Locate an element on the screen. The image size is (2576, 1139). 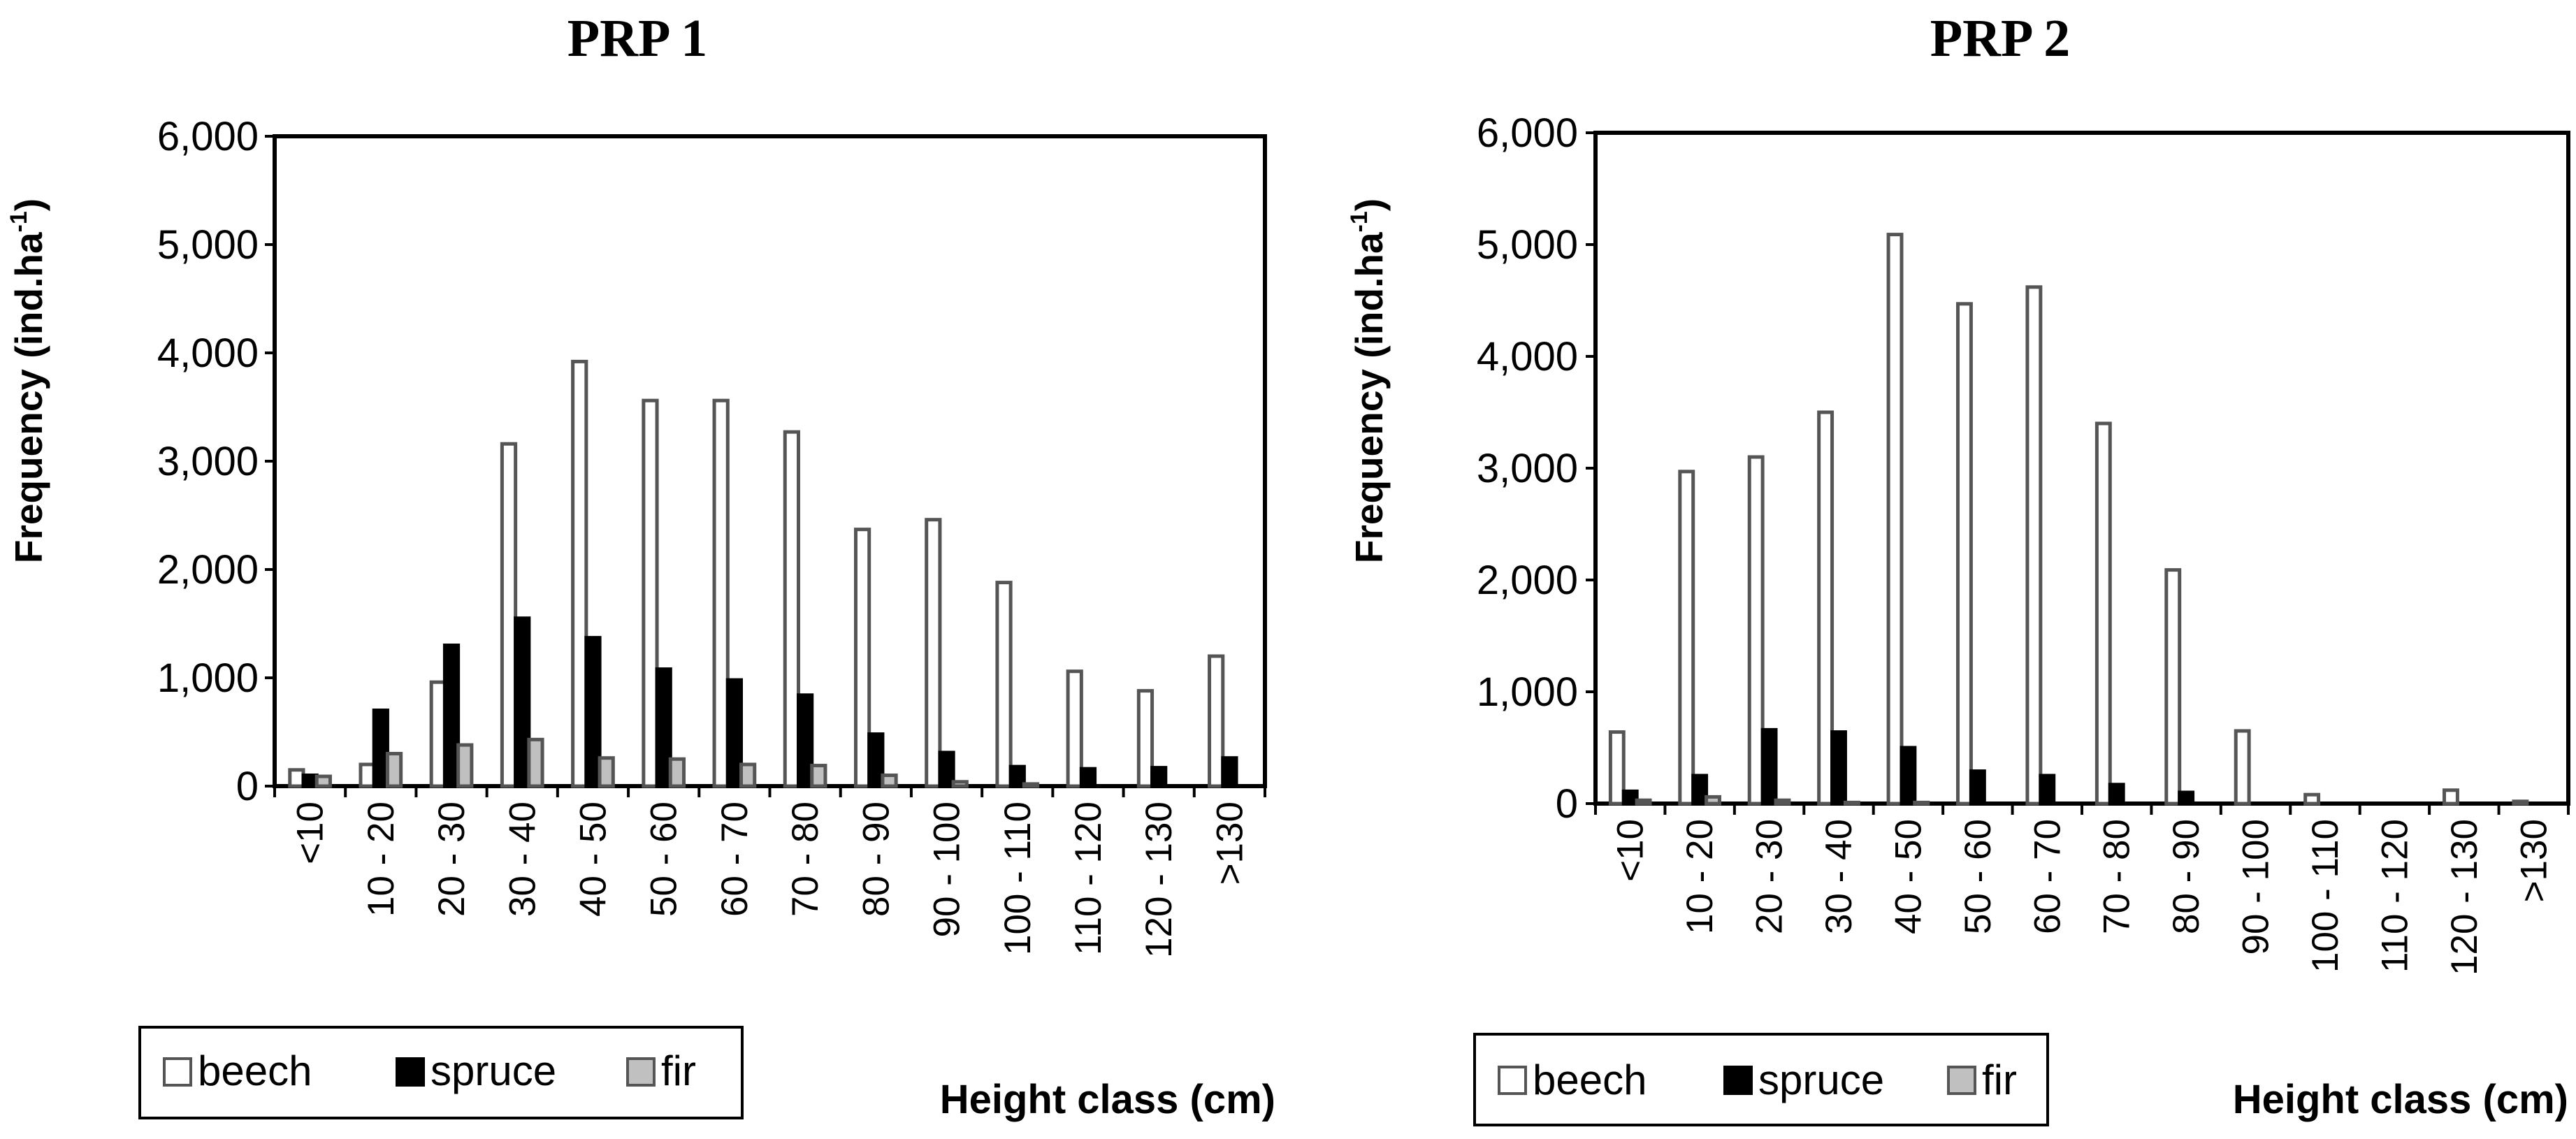
x-tick-label: 100 - 110 is located at coordinates (1018, 878).